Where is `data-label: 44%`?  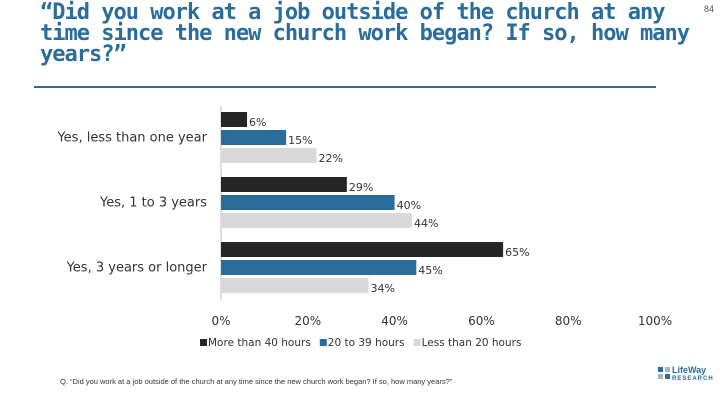
data-label: 44% is located at coordinates (426, 223).